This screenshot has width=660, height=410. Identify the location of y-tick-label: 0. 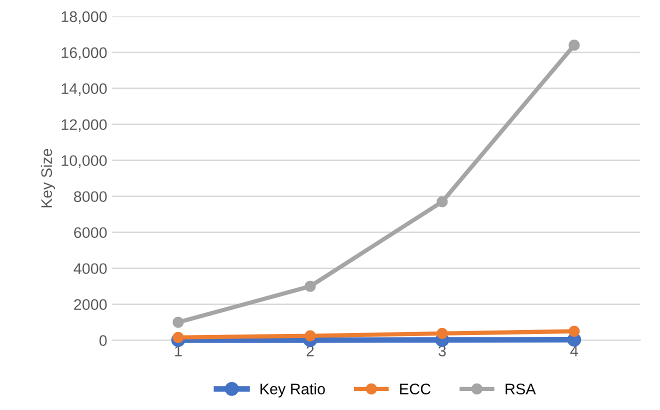
(103, 340).